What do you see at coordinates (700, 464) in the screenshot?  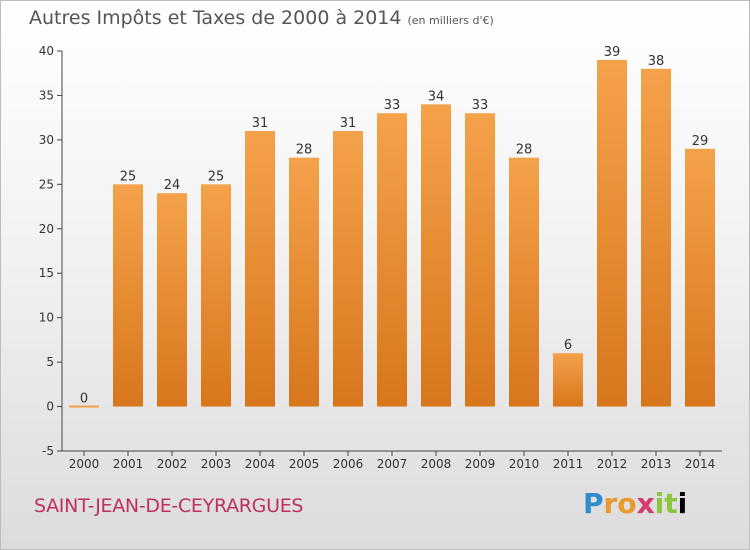 I see `x-tick-label: 2014` at bounding box center [700, 464].